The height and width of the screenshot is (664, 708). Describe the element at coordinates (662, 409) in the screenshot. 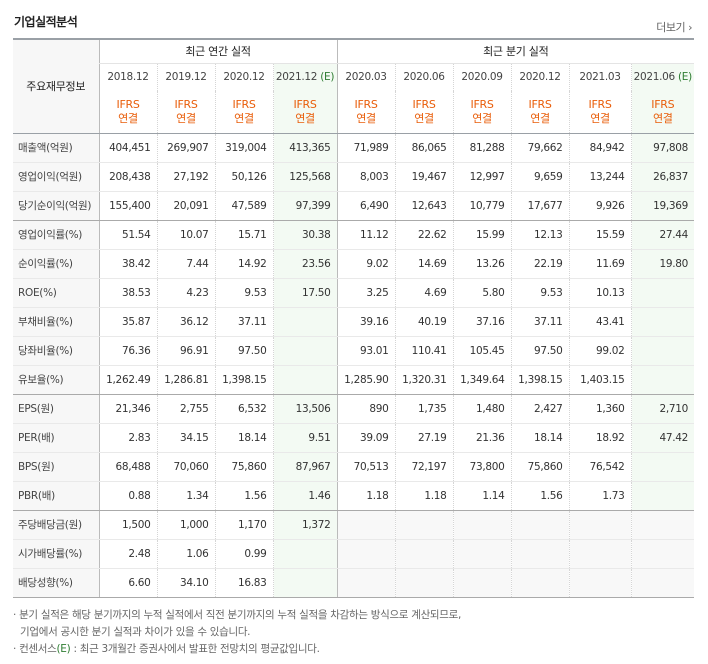

I see `table-cell: 2,710` at that location.